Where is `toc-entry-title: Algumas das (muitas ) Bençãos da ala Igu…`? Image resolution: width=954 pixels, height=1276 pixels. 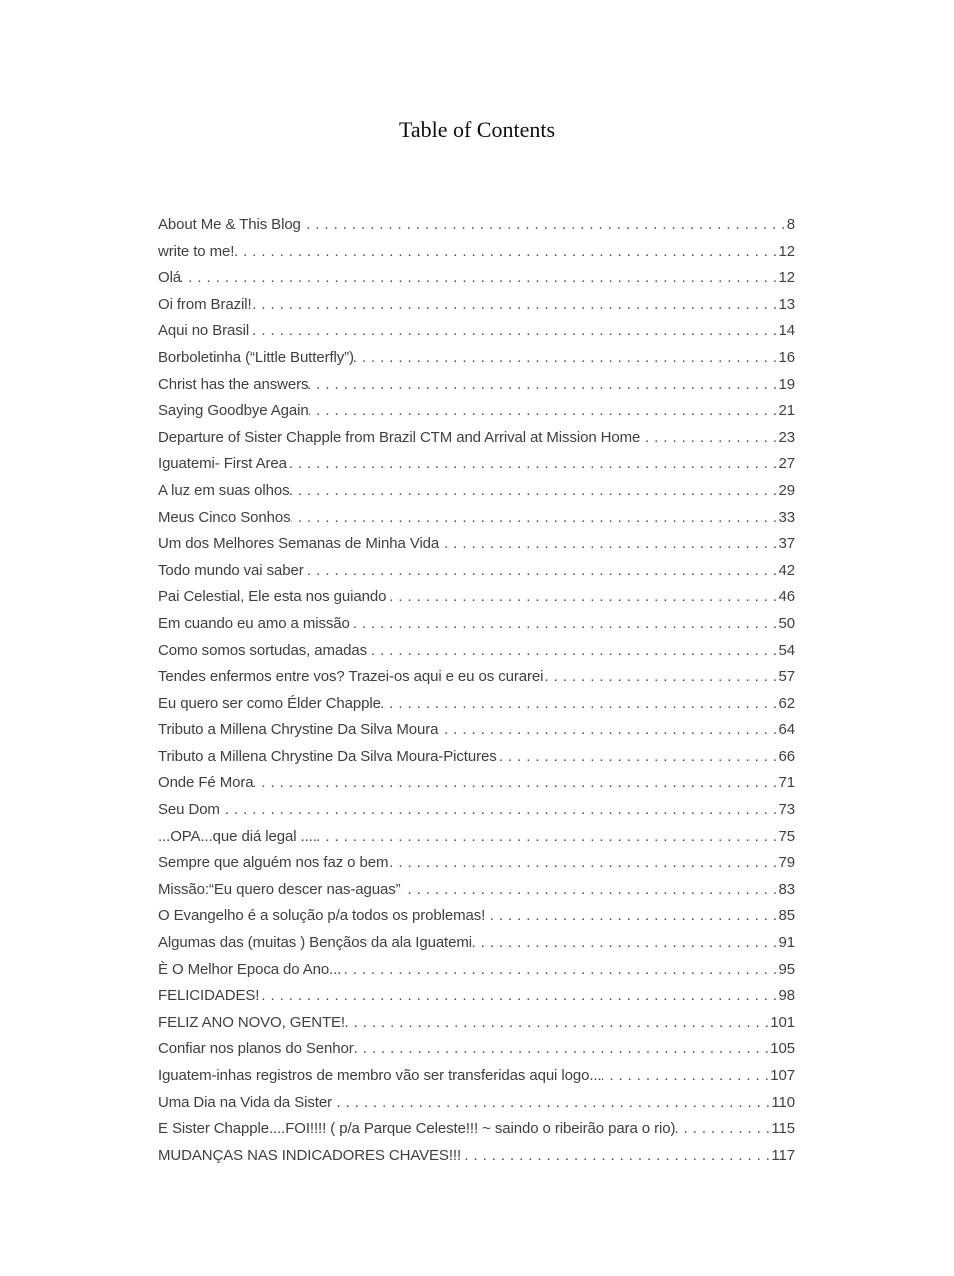 toc-entry-title: Algumas das (muitas ) Bençãos da ala Igu… is located at coordinates (315, 943).